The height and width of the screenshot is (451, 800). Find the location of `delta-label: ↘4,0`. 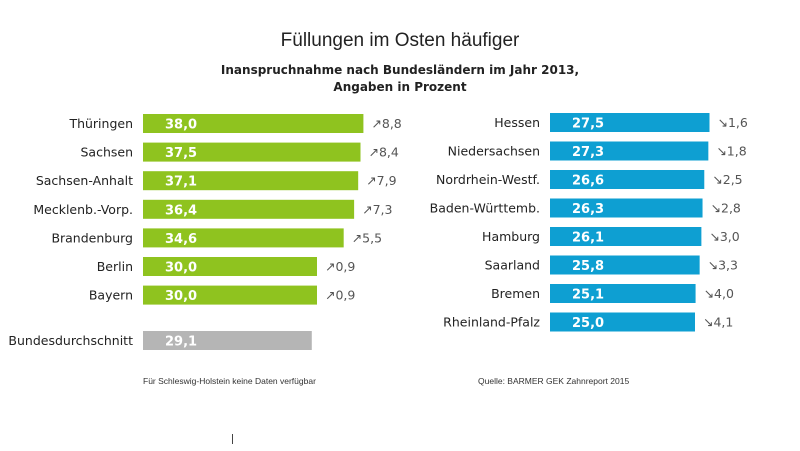

delta-label: ↘4,0 is located at coordinates (719, 293).